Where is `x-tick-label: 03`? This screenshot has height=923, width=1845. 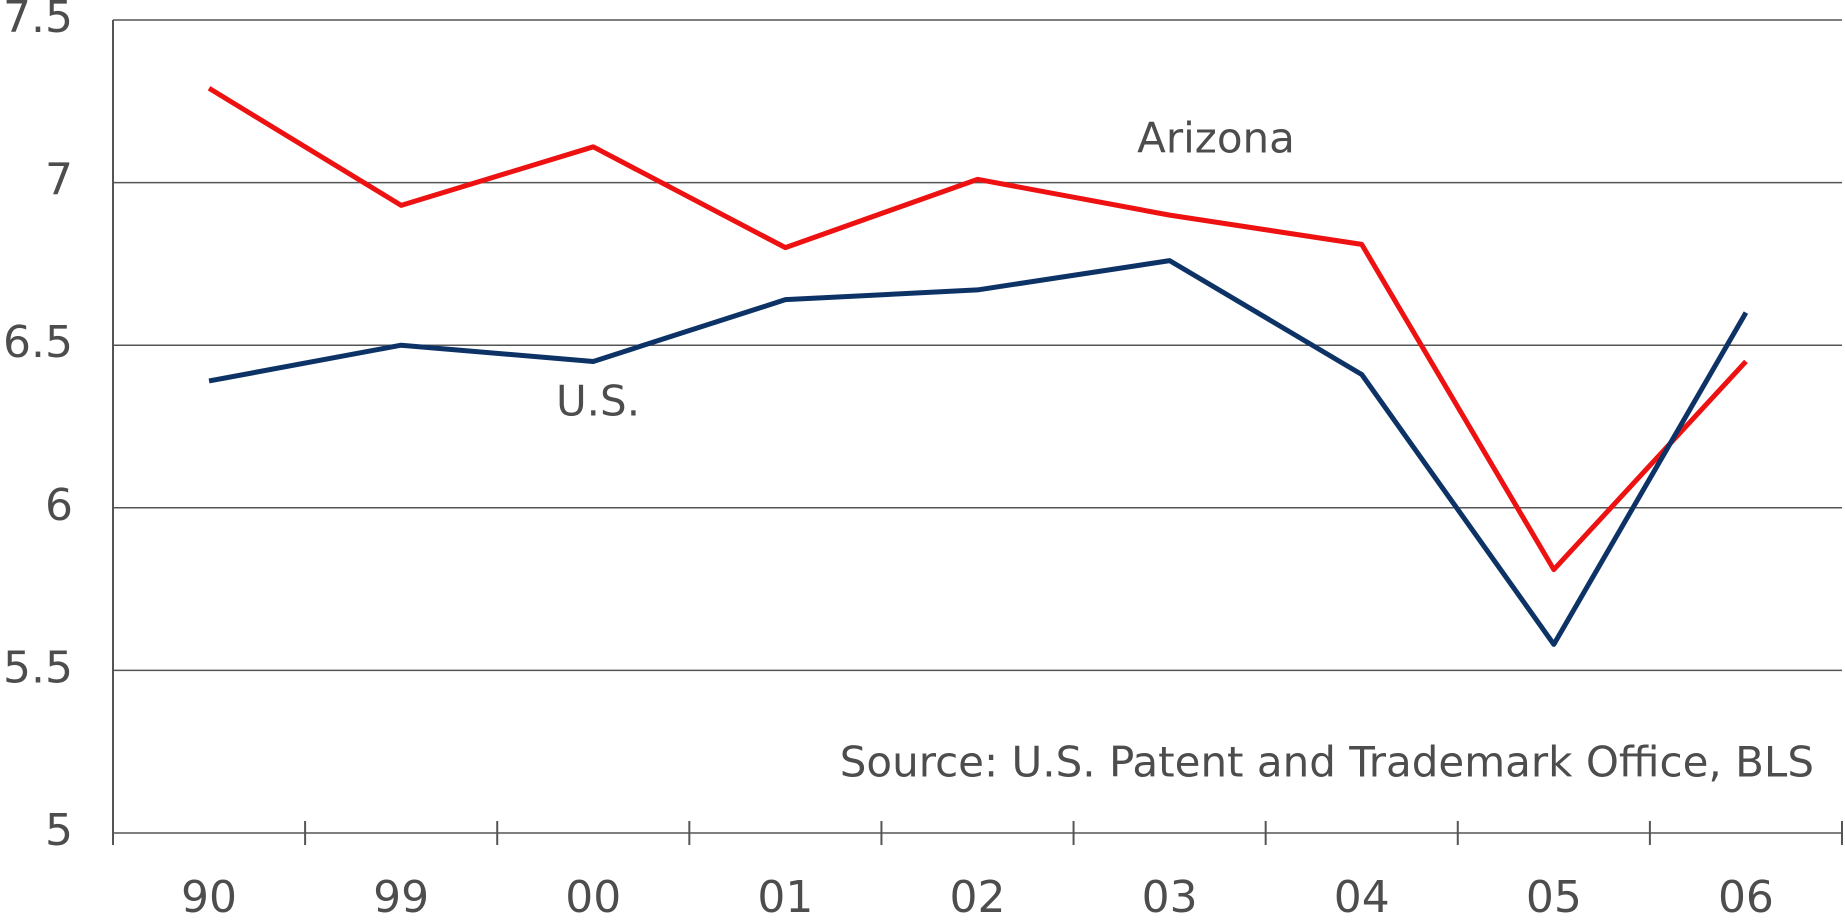
x-tick-label: 03 is located at coordinates (1170, 897).